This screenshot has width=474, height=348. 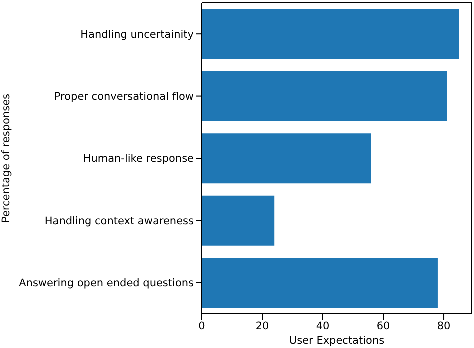 What do you see at coordinates (106, 284) in the screenshot?
I see `y-tick-label: Answering open ended questions` at bounding box center [106, 284].